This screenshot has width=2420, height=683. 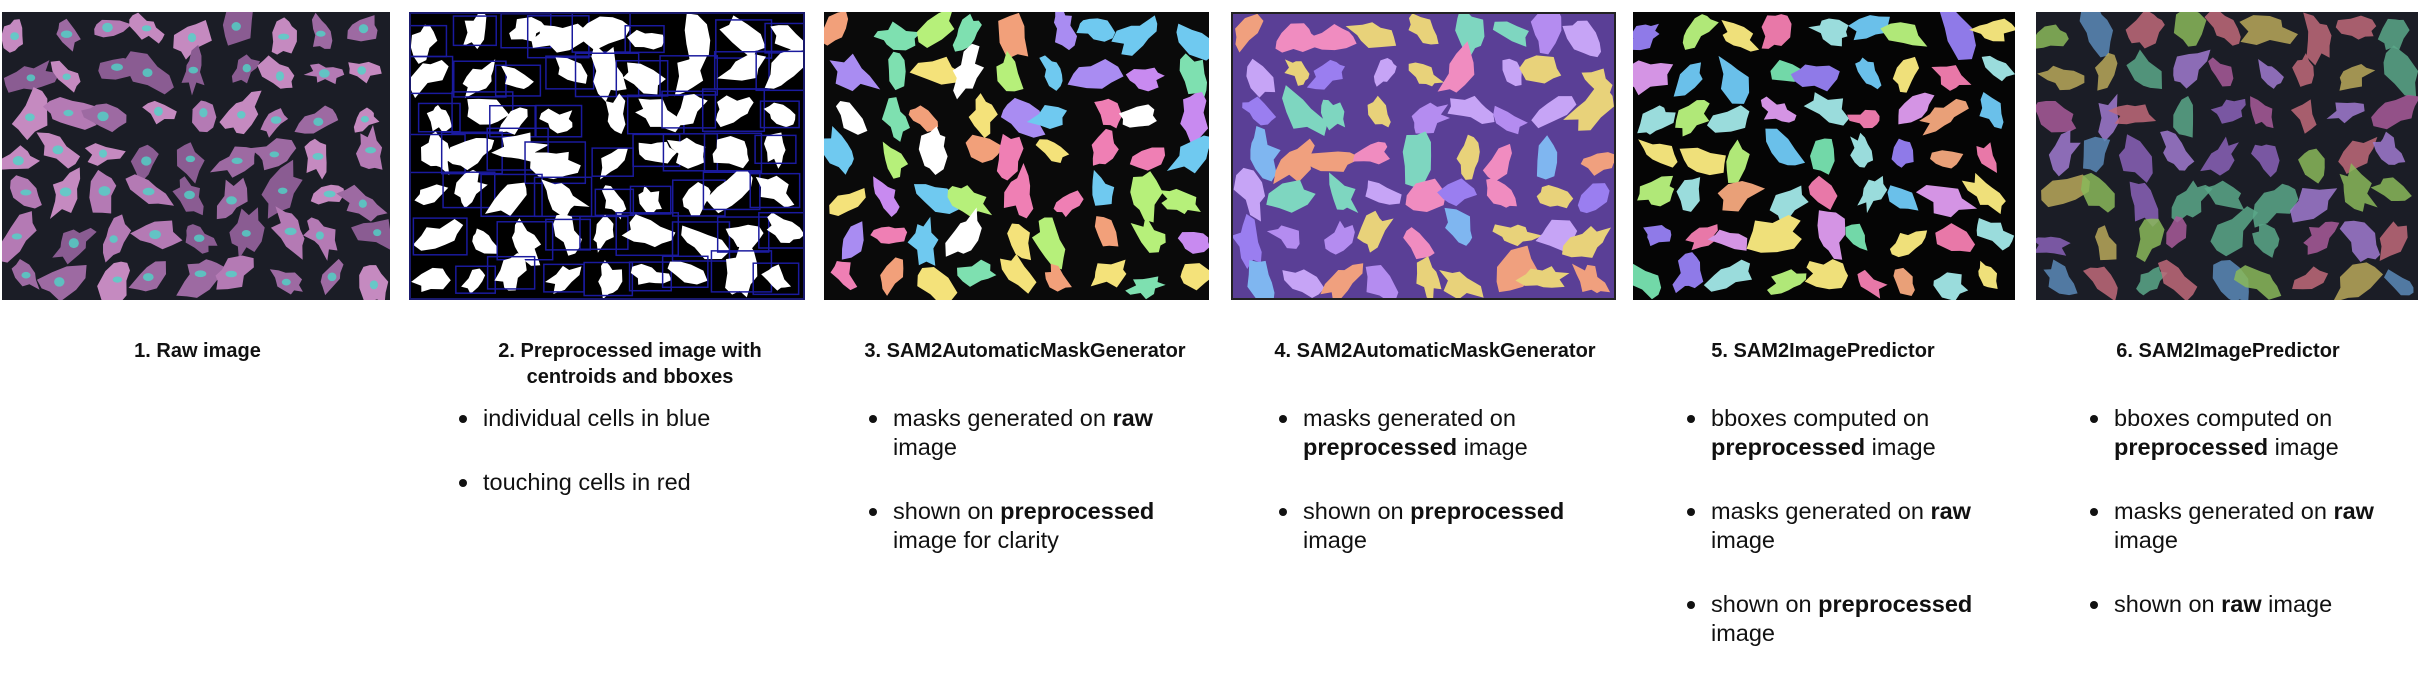 What do you see at coordinates (1820, 418) in the screenshot?
I see `bullet-text: bboxes computed on` at bounding box center [1820, 418].